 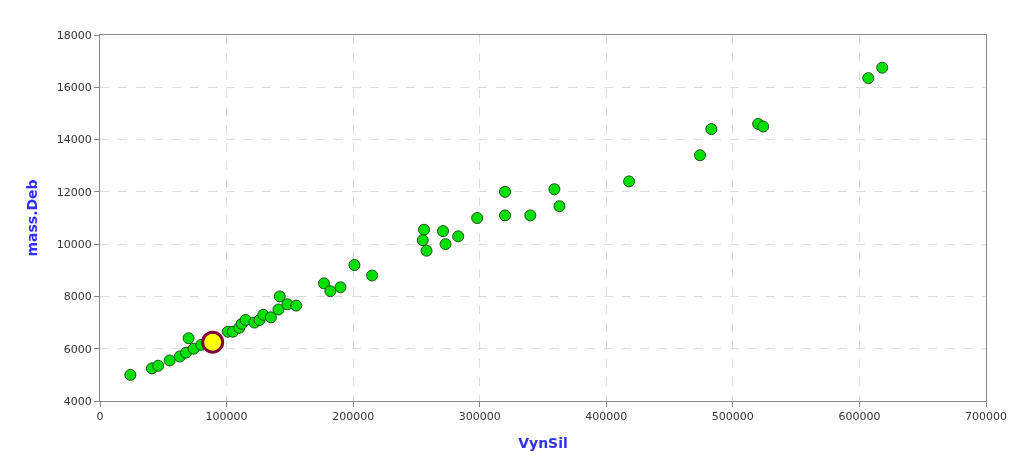 I want to click on x-tick-label: 600000, so click(x=859, y=417).